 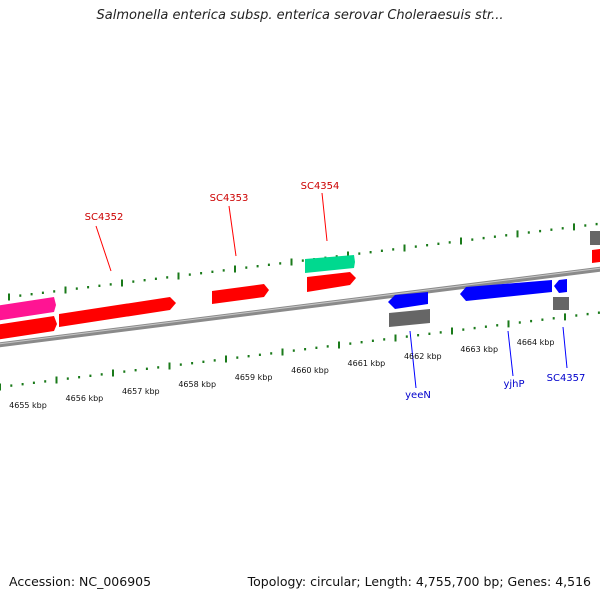 I want to click on outer-tick-track, so click(x=303, y=261).